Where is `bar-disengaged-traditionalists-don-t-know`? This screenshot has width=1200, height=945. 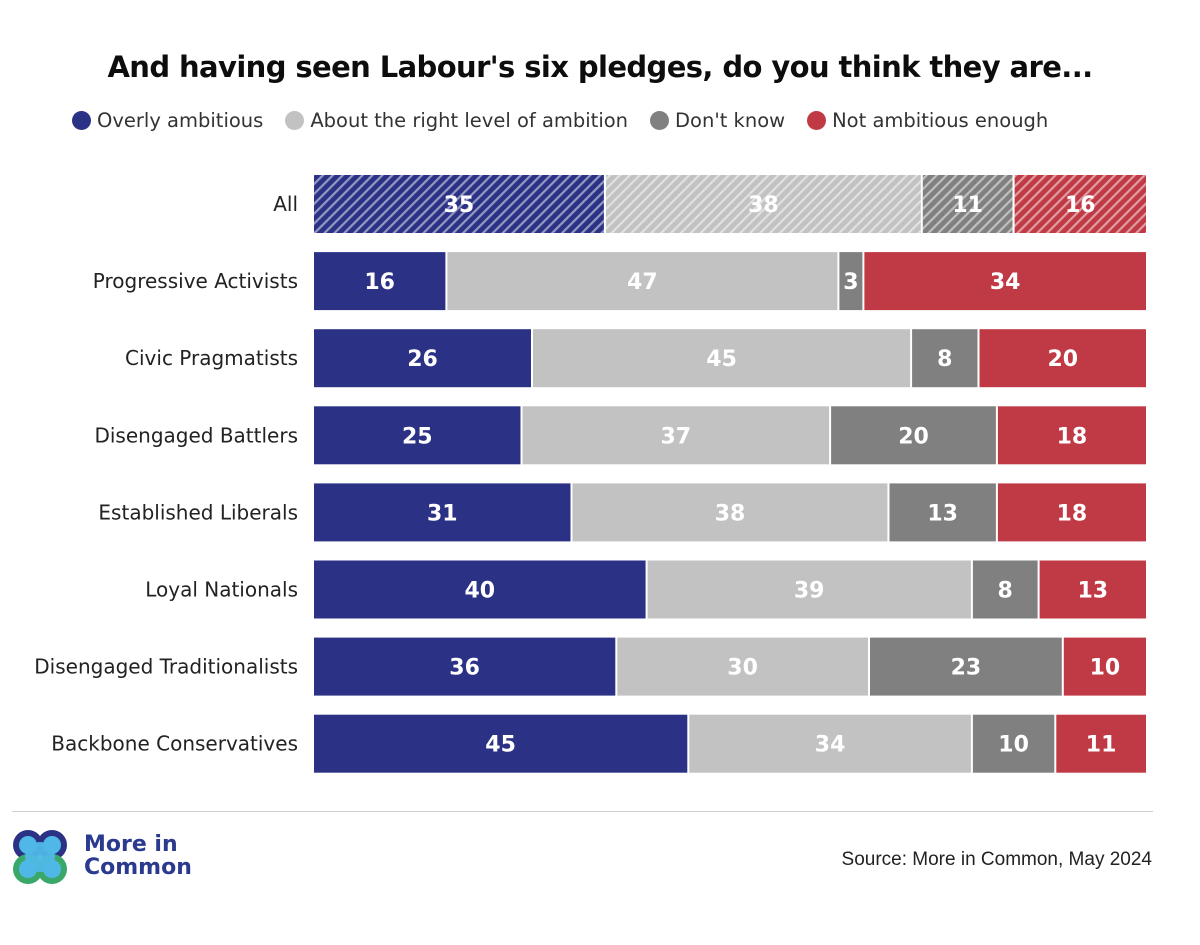
bar-disengaged-traditionalists-don-t-know is located at coordinates (966, 666).